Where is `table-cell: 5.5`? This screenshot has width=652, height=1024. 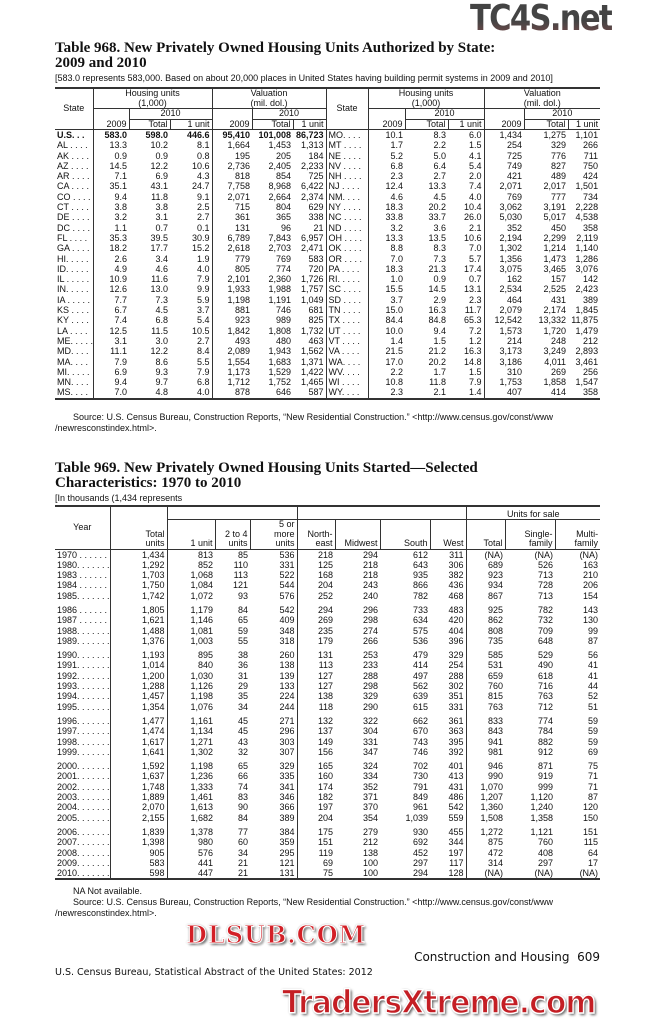 table-cell: 5.5 is located at coordinates (203, 361).